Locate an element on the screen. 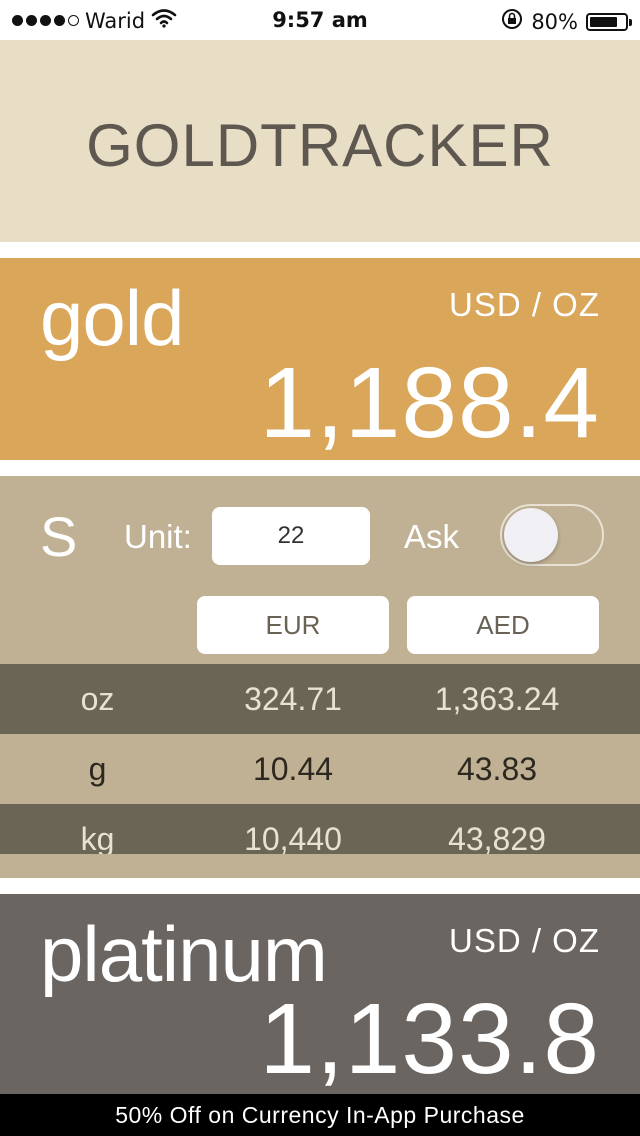 The height and width of the screenshot is (1136, 640). platinum-unit-label: USD / OZ is located at coordinates (524, 940).